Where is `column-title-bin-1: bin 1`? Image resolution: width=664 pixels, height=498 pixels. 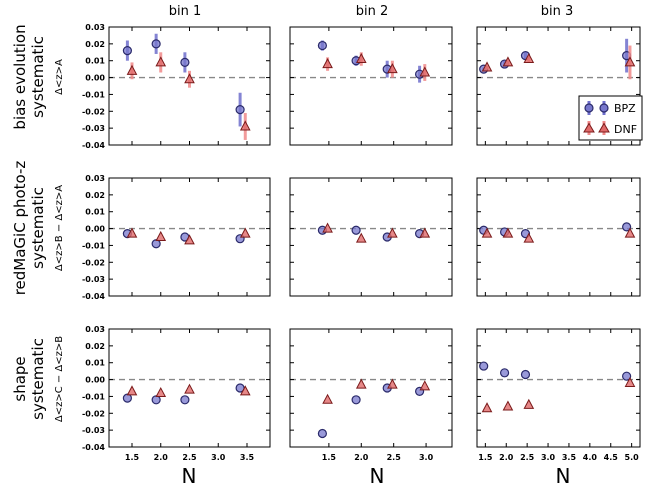 column-title-bin-1: bin 1 is located at coordinates (185, 11).